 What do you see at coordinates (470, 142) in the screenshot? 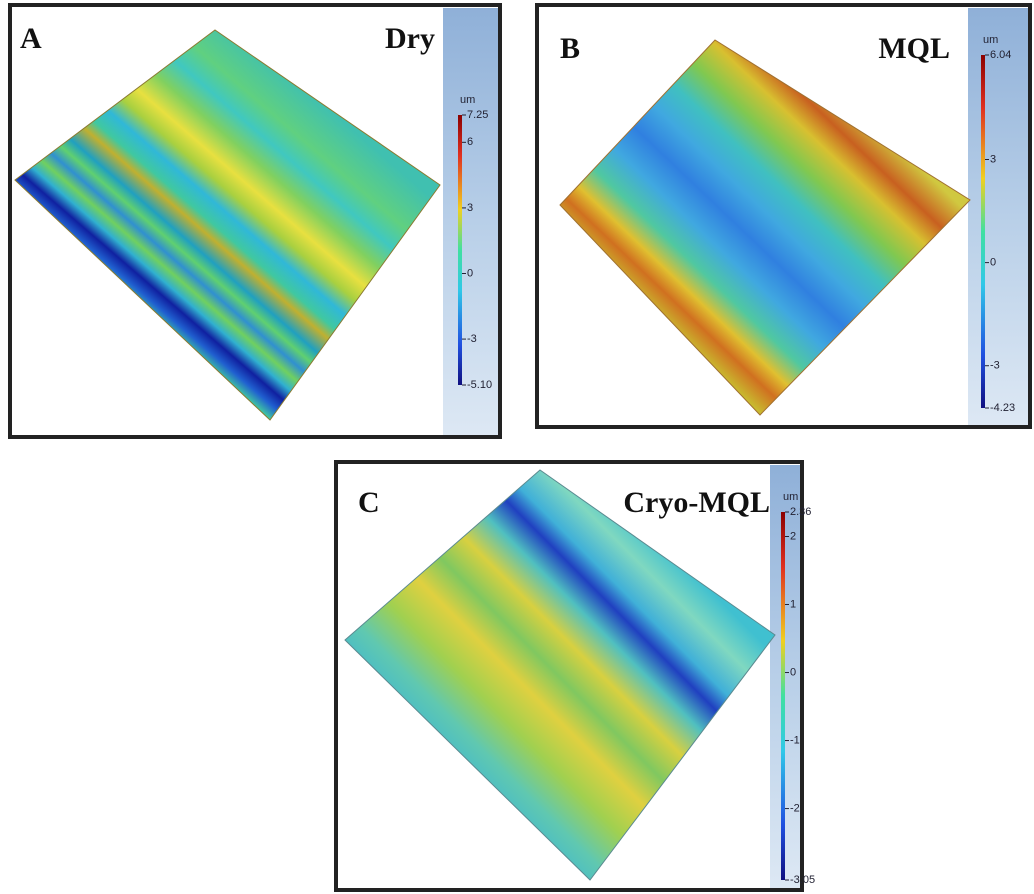
I see `colorbar-tick-label: 6` at bounding box center [470, 142].